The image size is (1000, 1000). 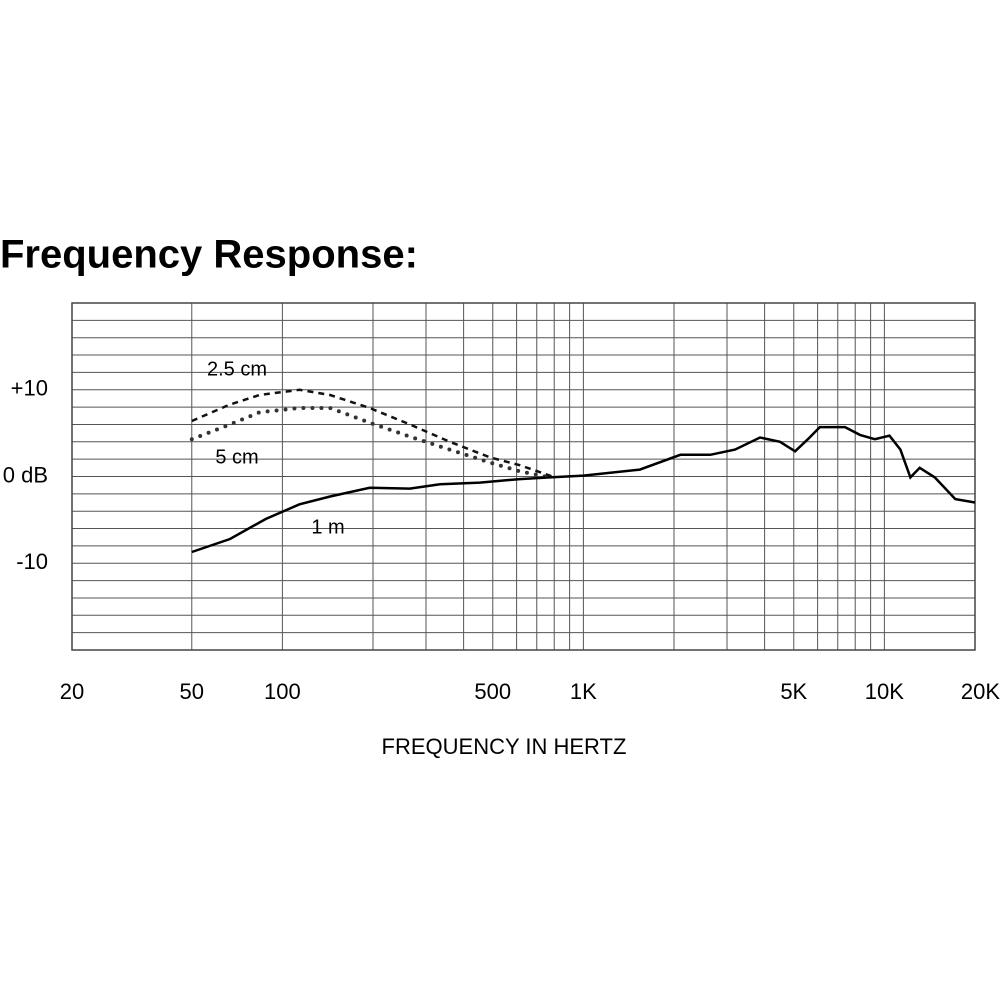 What do you see at coordinates (236, 457) in the screenshot?
I see `series-label: 5 cm` at bounding box center [236, 457].